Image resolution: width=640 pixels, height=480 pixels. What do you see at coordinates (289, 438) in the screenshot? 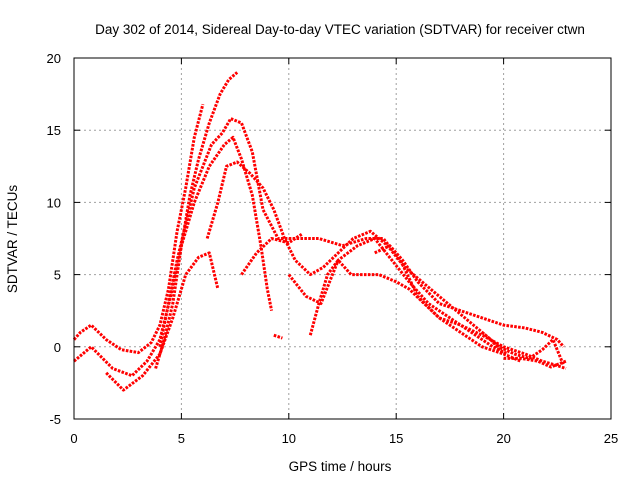
I see `x-tick-label: 10` at bounding box center [289, 438].